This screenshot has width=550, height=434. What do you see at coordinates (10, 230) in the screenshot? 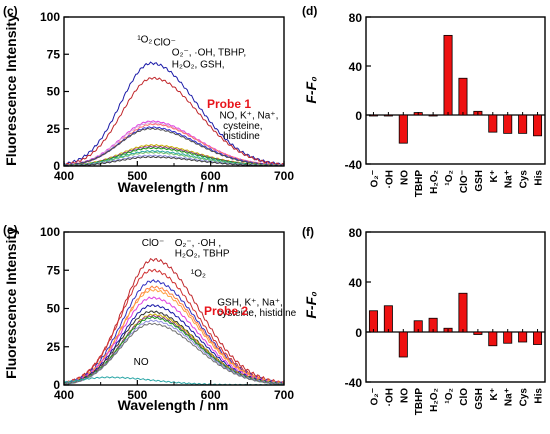
I see `panel-label: (e)` at bounding box center [10, 230].